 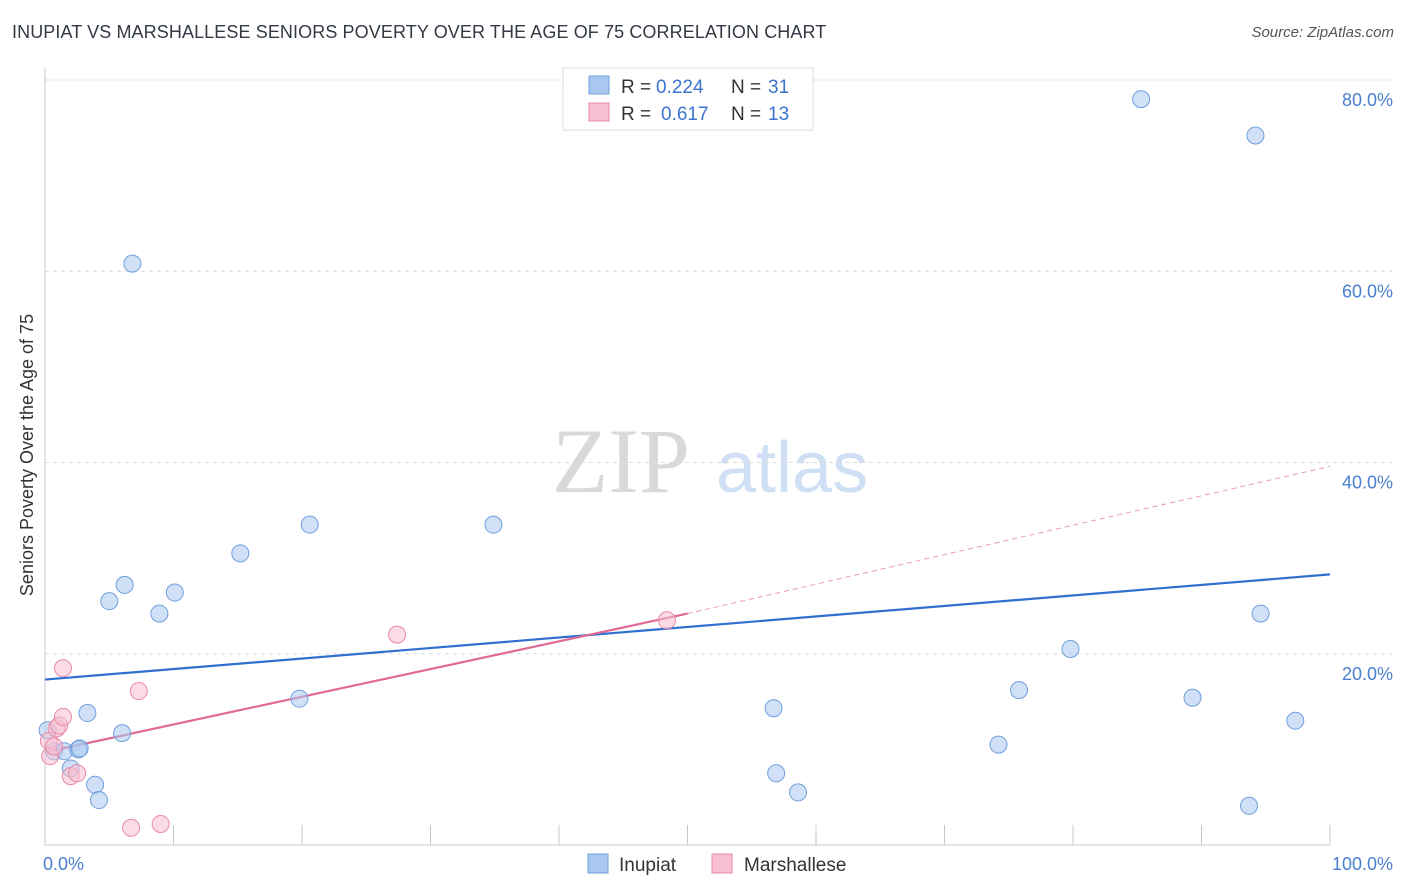 What do you see at coordinates (1362, 864) in the screenshot?
I see `x-tick-label-max: 100.0%` at bounding box center [1362, 864].